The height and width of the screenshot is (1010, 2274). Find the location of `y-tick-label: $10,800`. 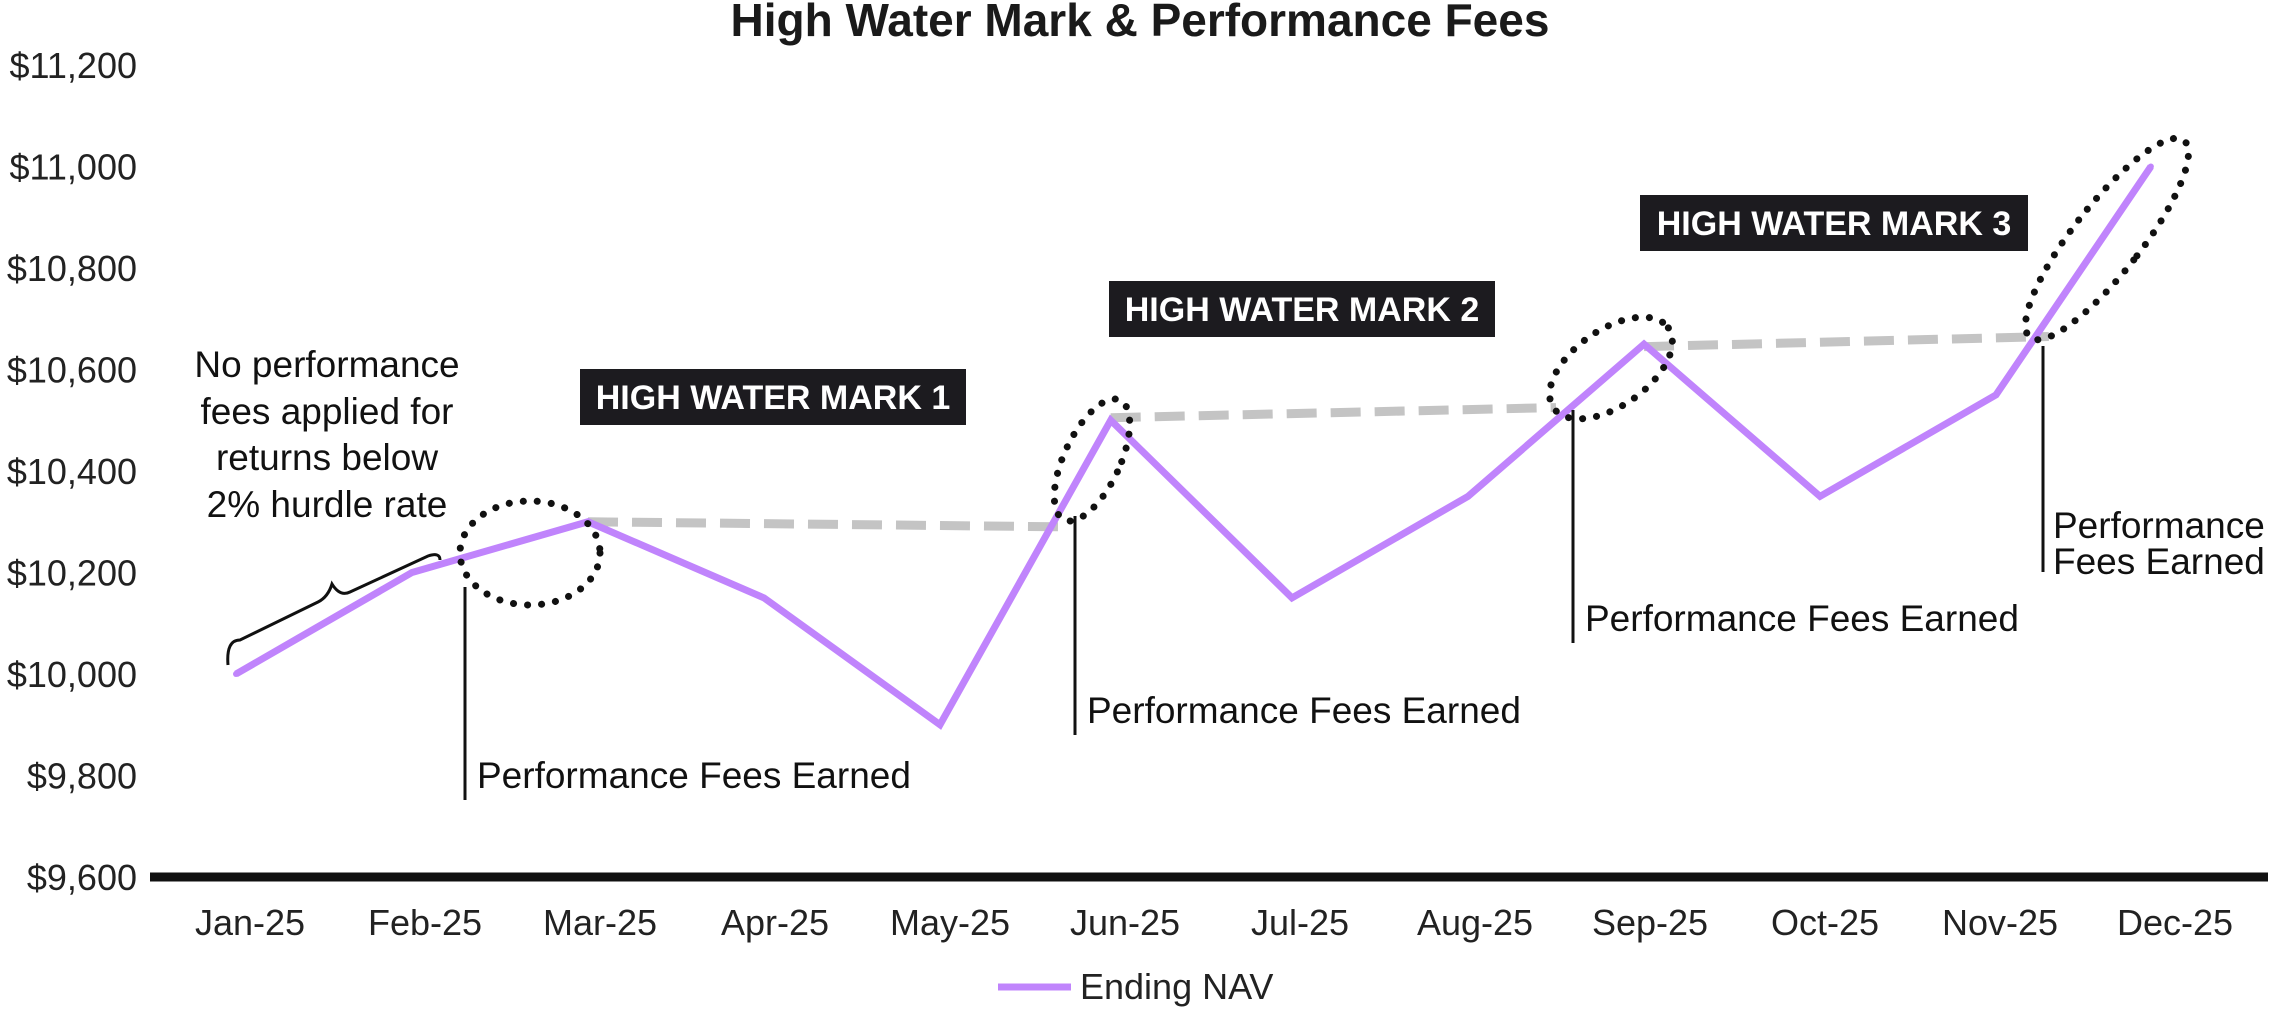

y-tick-label: $10,800 is located at coordinates (72, 268).